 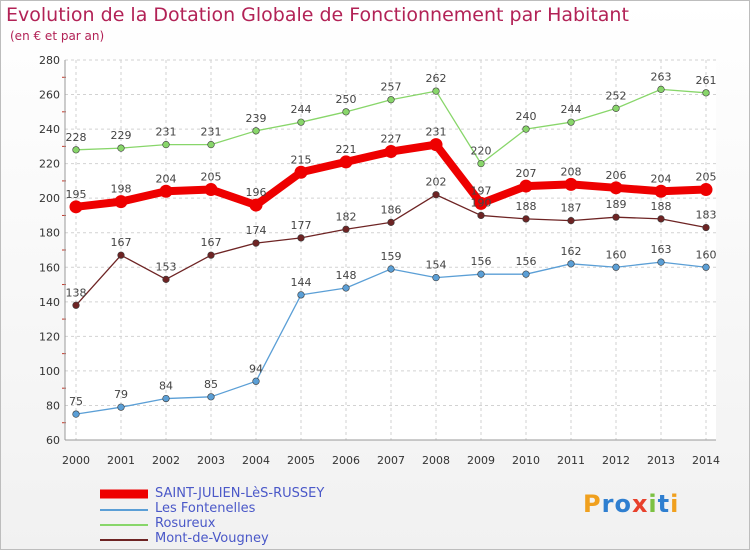 I want to click on data-label: 196, so click(x=256, y=192).